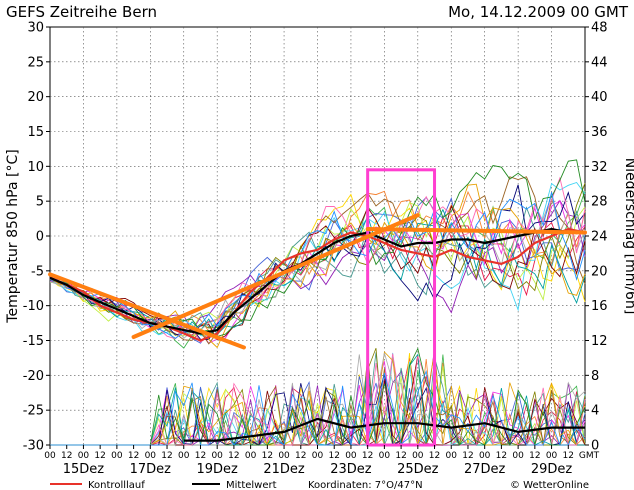  What do you see at coordinates (81, 12) in the screenshot?
I see `chart-title: GEFS Zeitreihe Bern` at bounding box center [81, 12].